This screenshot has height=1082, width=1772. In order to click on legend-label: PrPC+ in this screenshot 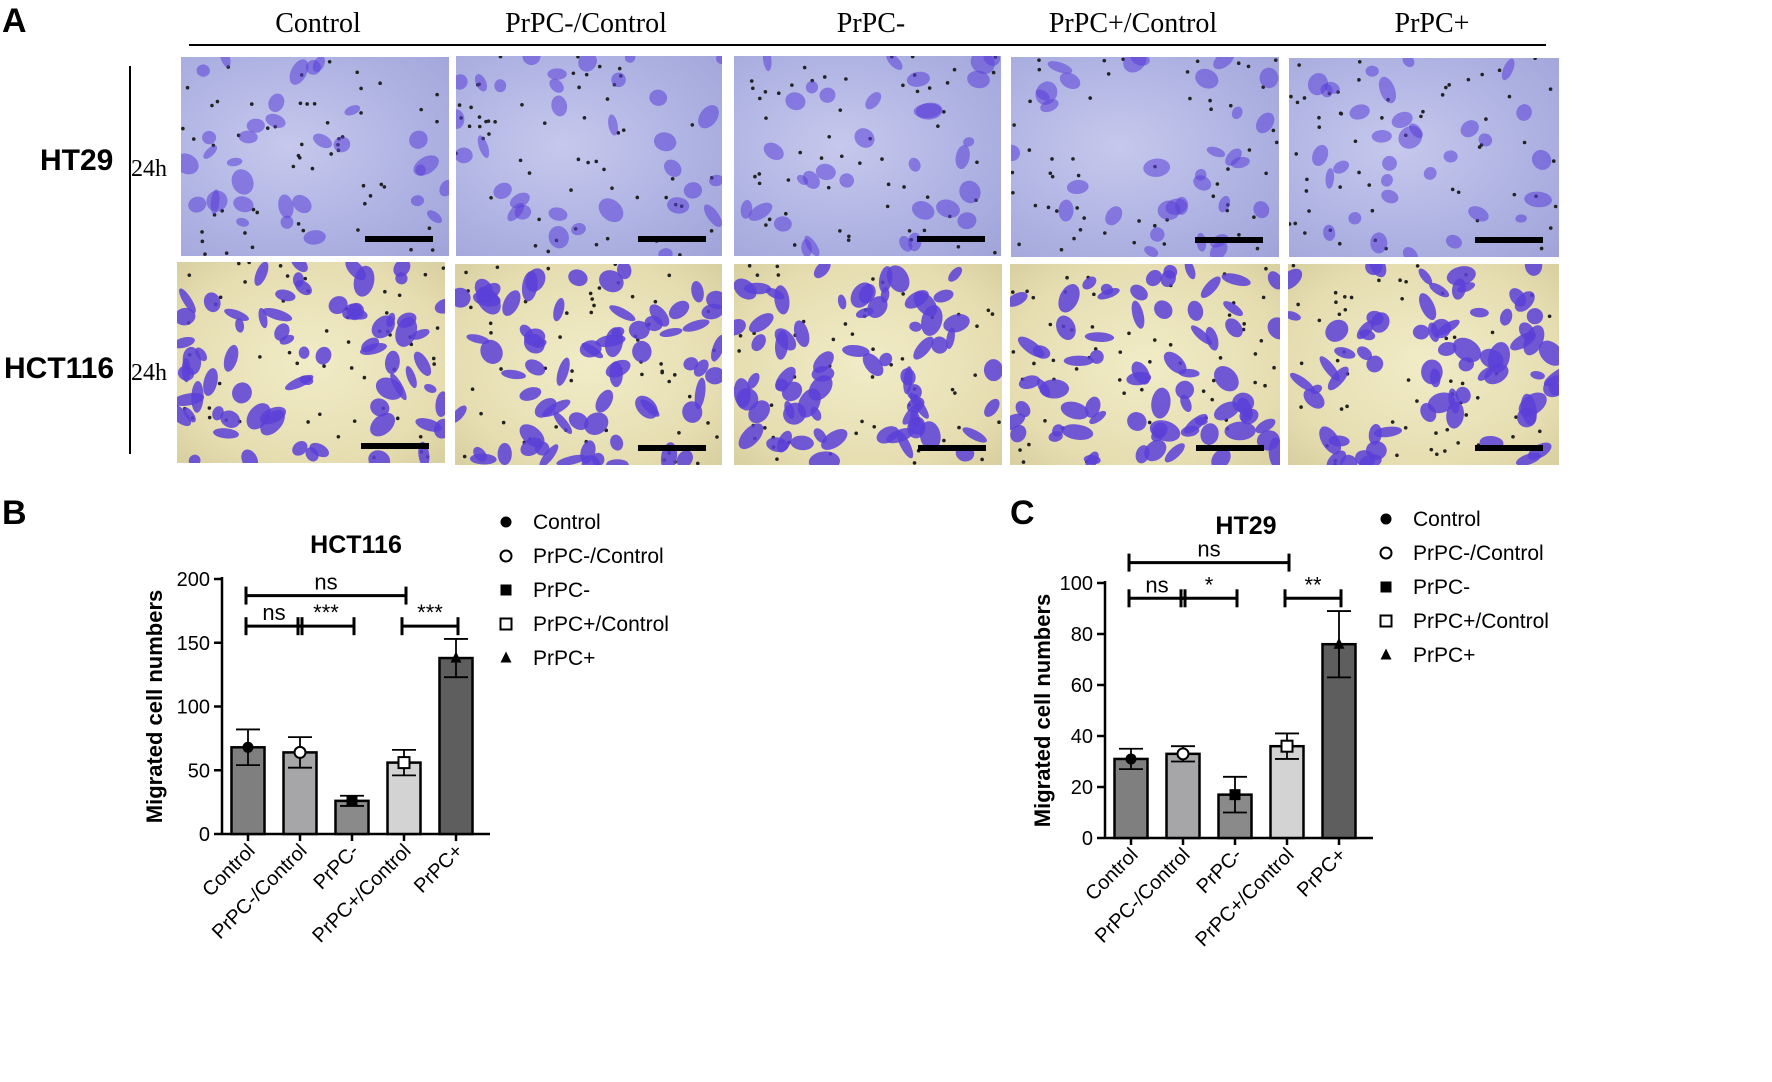, I will do `click(1444, 655)`.